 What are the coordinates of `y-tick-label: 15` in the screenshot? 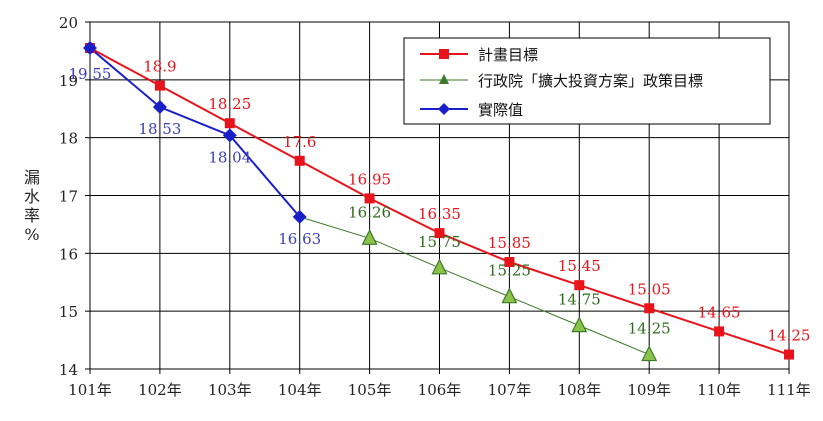 It's located at (68, 312).